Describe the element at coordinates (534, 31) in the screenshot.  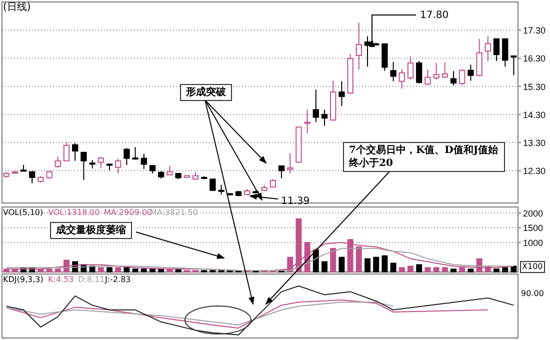
I see `y-tick-label: 17.30` at that location.